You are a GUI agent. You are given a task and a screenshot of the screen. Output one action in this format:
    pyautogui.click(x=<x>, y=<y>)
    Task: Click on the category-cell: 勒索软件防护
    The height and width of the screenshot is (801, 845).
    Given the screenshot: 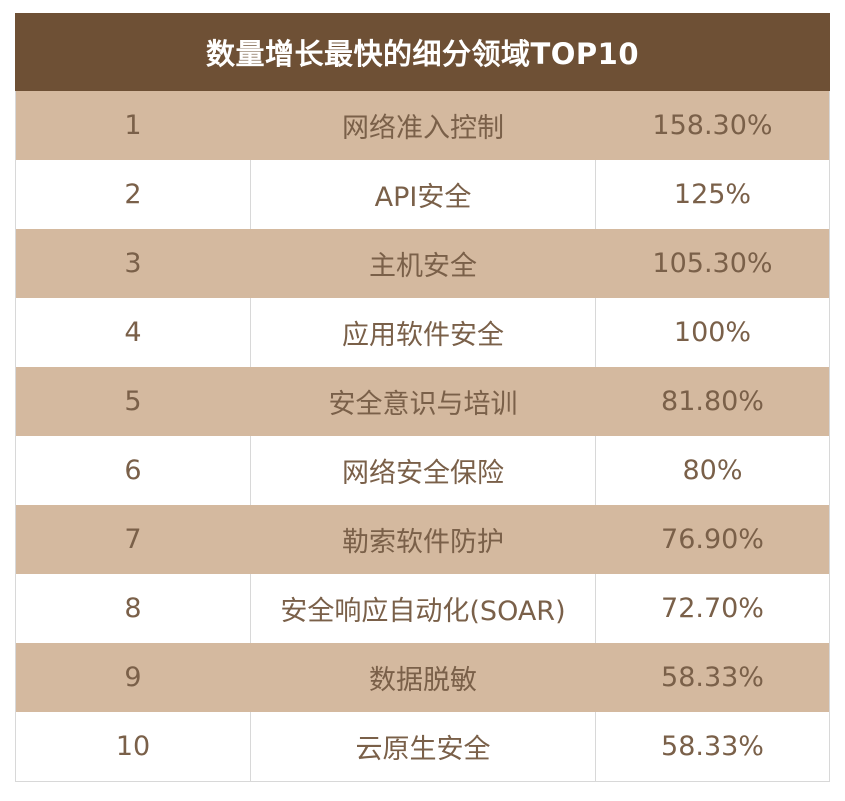 What is the action you would take?
    pyautogui.click(x=423, y=542)
    